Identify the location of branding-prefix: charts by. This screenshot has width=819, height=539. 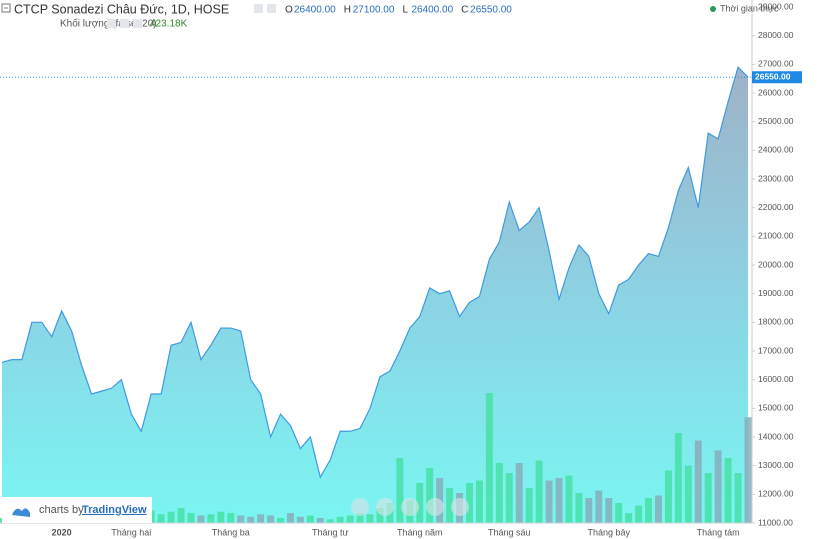
(61, 510).